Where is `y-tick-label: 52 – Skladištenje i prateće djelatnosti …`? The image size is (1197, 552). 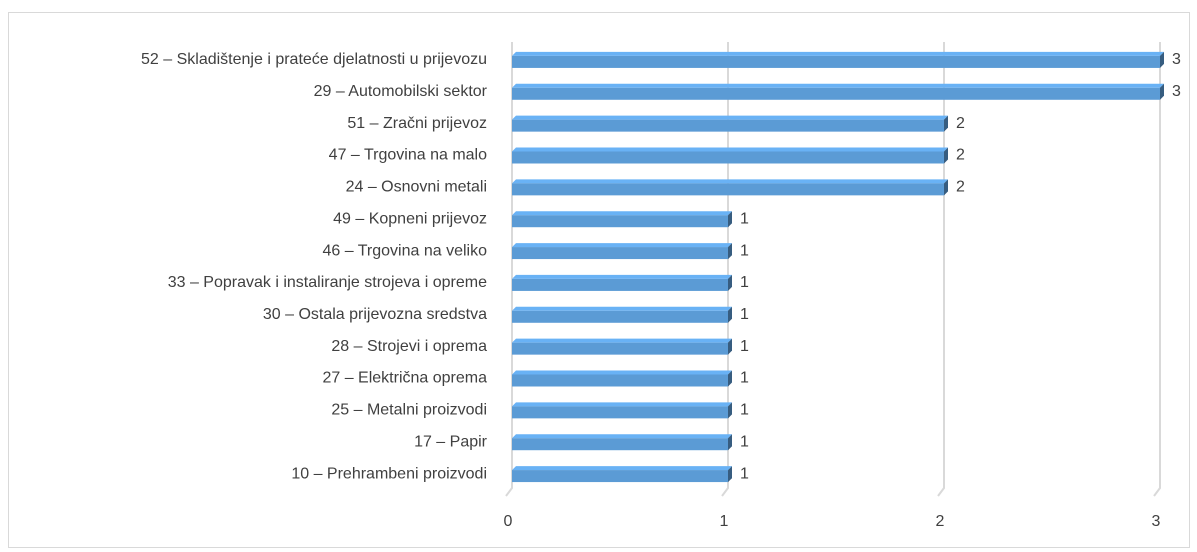
y-tick-label: 52 – Skladištenje i prateće djelatnosti … is located at coordinates (314, 59).